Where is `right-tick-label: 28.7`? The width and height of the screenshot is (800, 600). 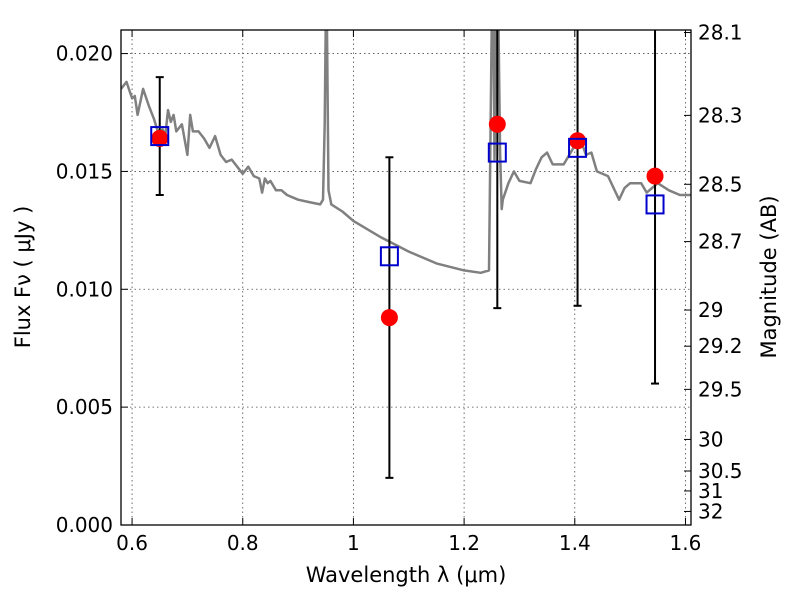 right-tick-label: 28.7 is located at coordinates (720, 242).